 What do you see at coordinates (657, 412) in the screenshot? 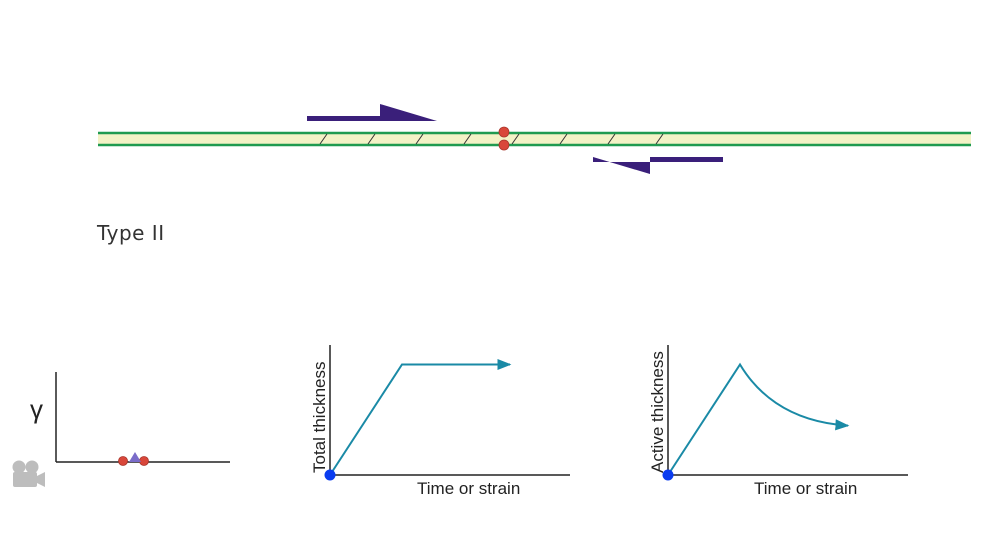
I see `active-thickness-ylabel: Active thickness` at bounding box center [657, 412].